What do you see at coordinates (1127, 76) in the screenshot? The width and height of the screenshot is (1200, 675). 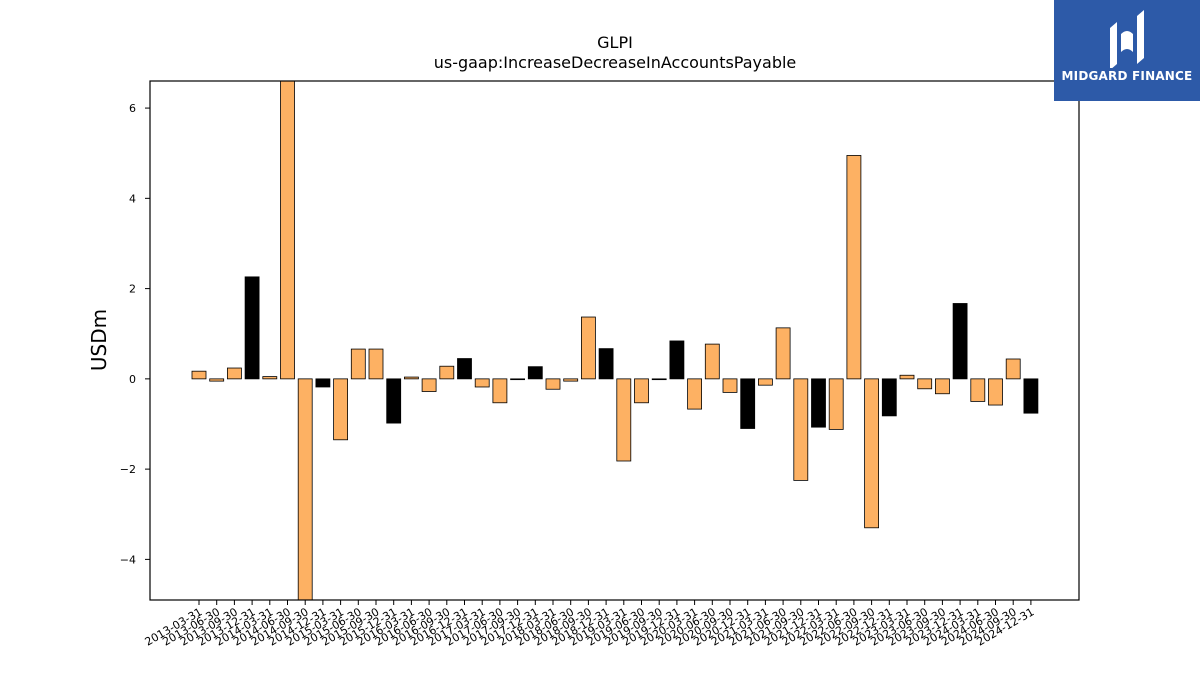 I see `logo-text: MIDGARD FINANCE` at bounding box center [1127, 76].